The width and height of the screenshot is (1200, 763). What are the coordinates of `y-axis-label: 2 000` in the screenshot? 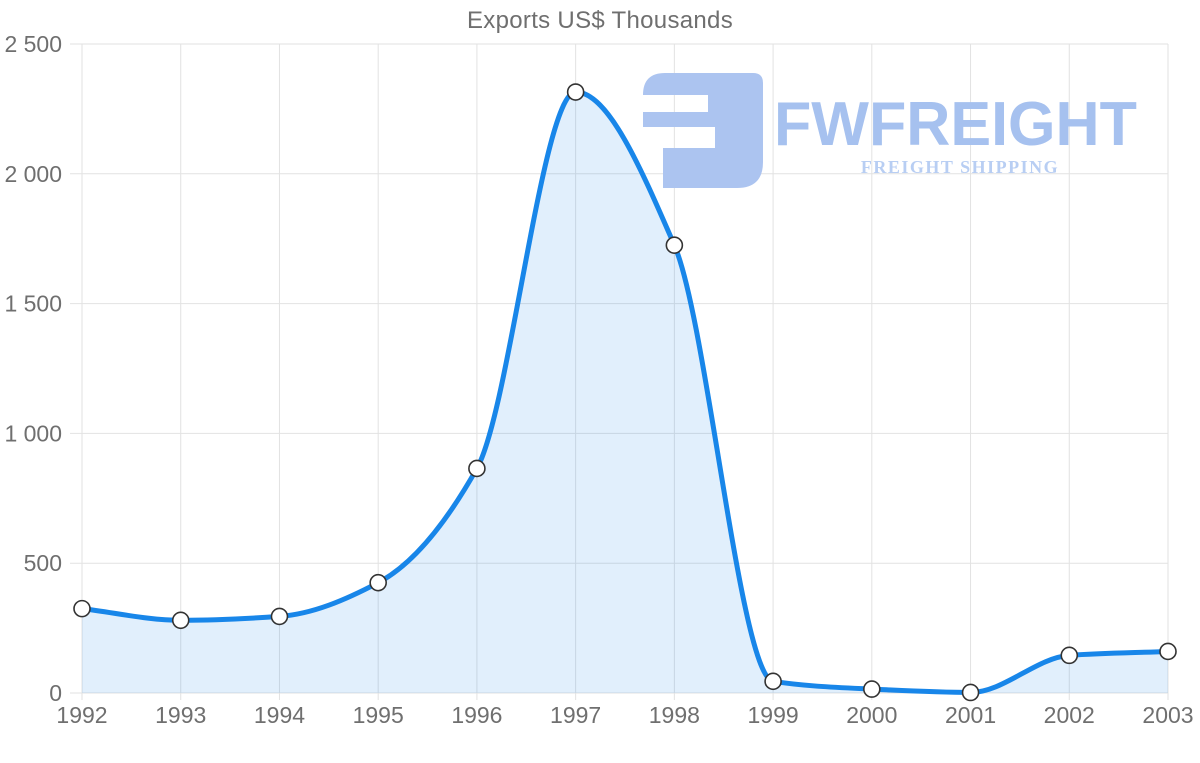 It's located at (33, 174).